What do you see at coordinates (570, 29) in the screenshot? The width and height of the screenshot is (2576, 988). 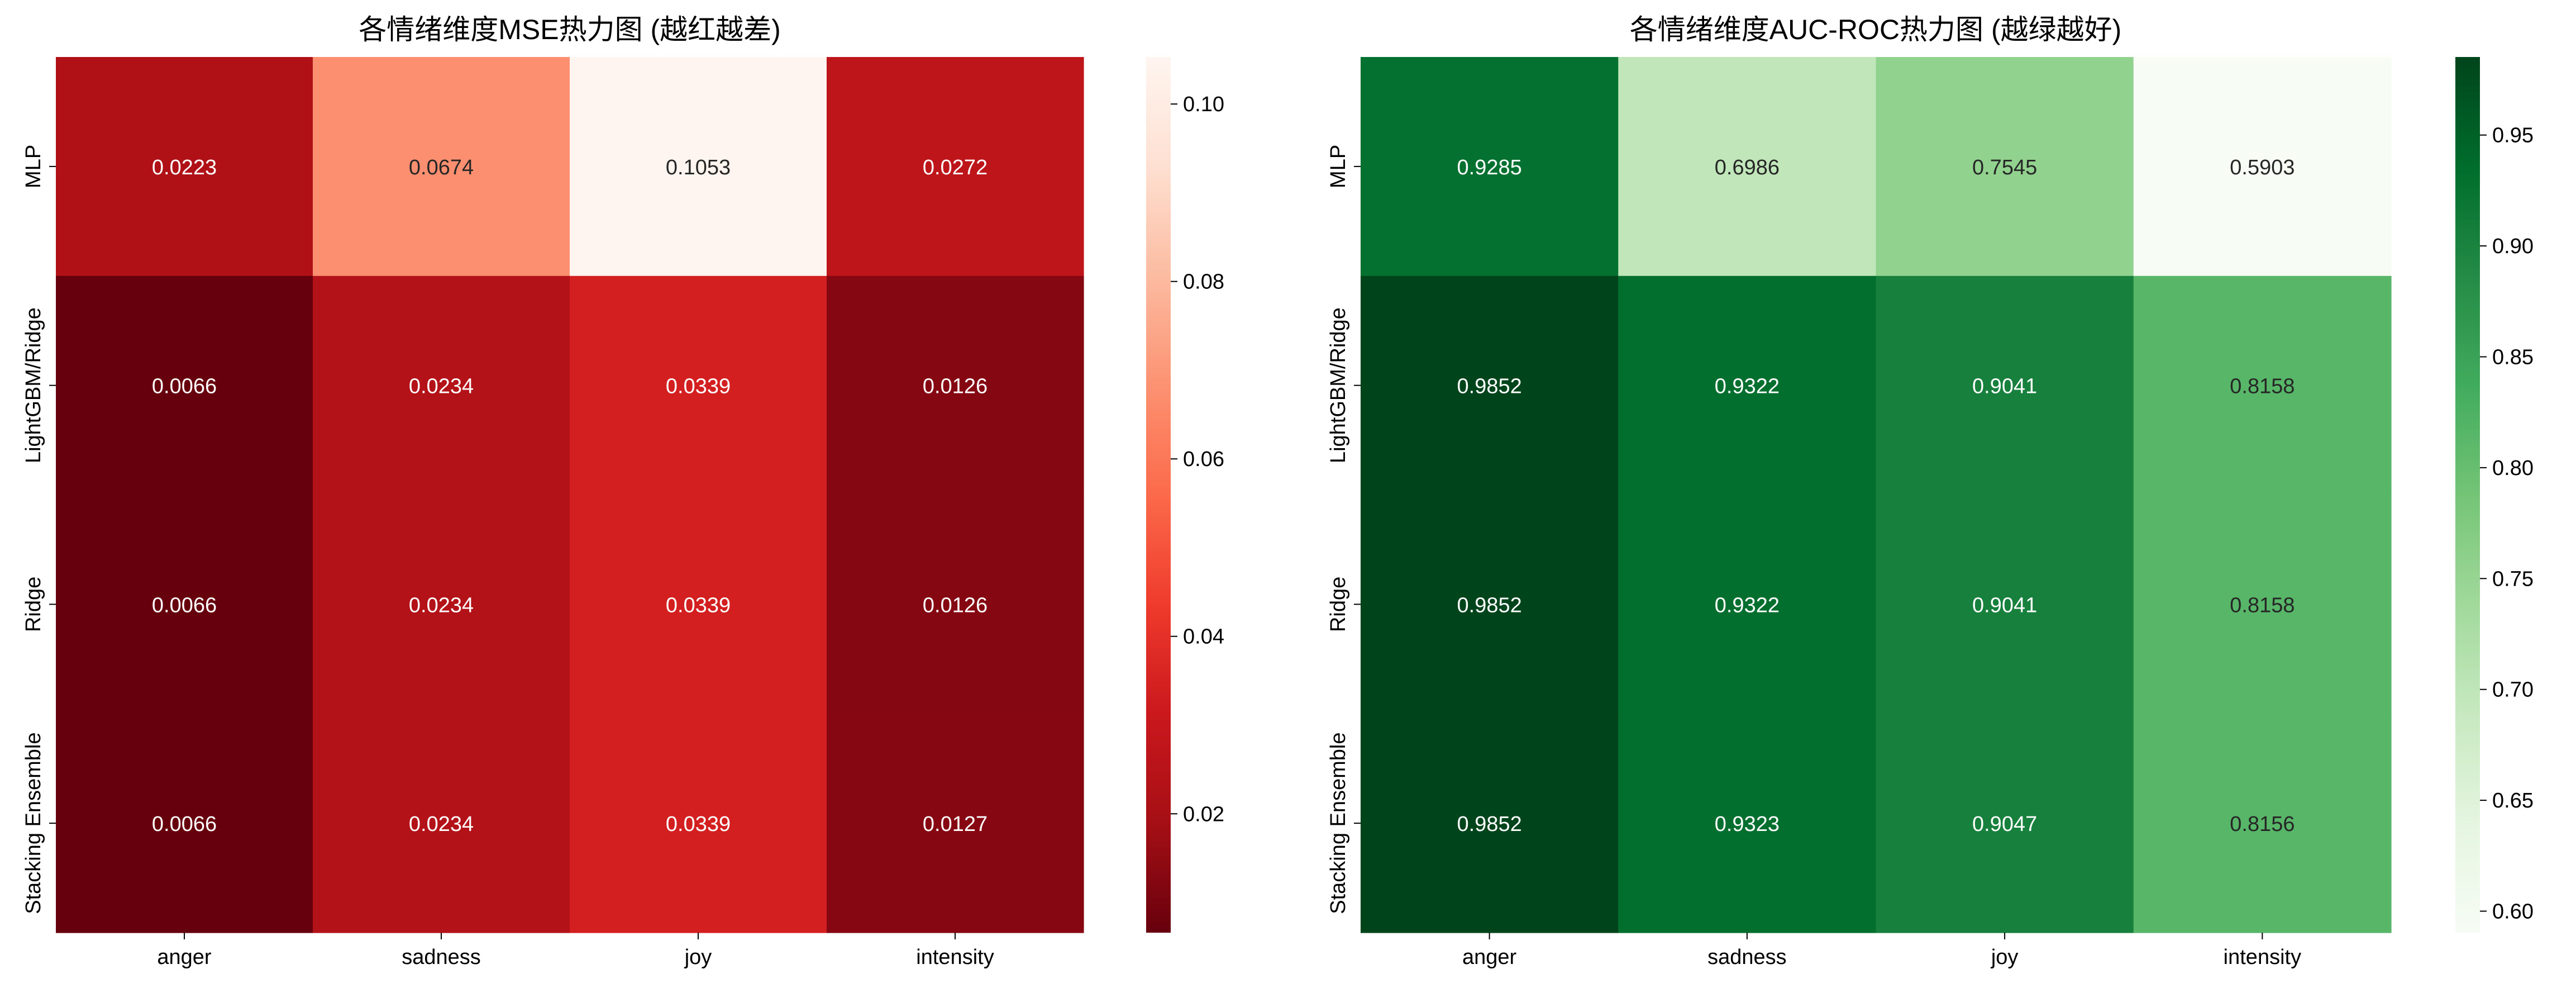 I see `chart-title: 各情绪维度MSE热力图 (越红越差)` at bounding box center [570, 29].